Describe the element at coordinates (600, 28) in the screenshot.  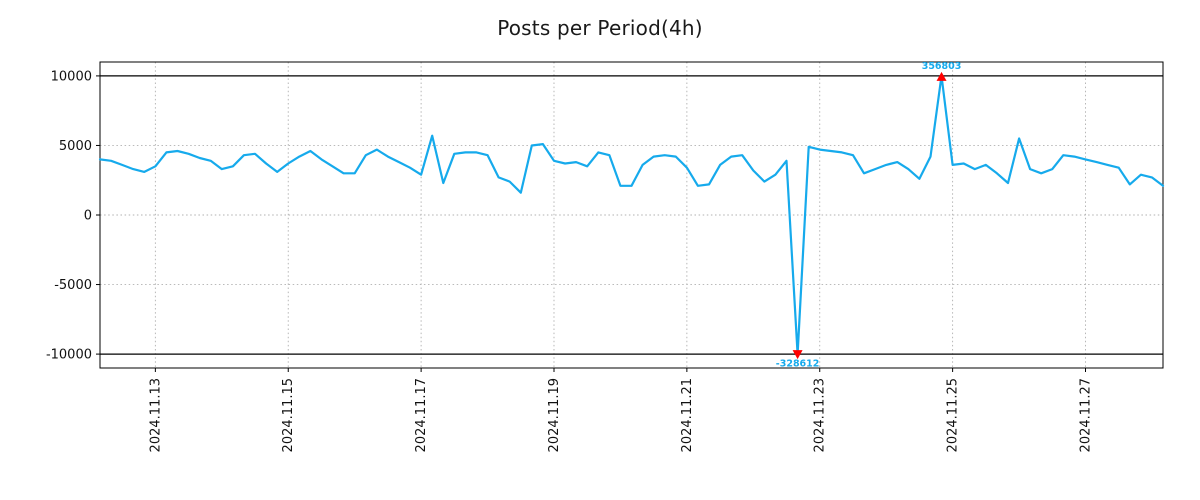
I see `chart-title: Posts per Period(4h)` at that location.